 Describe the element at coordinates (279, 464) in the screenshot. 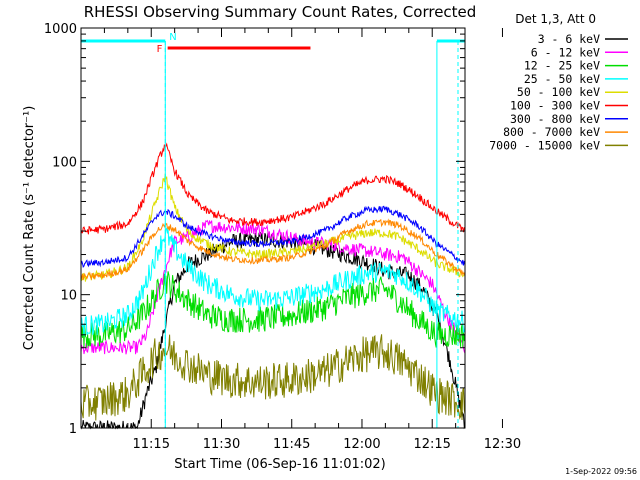

I see `x-axis-label: Start Time (06-Sep-16 11:01:02)` at that location.